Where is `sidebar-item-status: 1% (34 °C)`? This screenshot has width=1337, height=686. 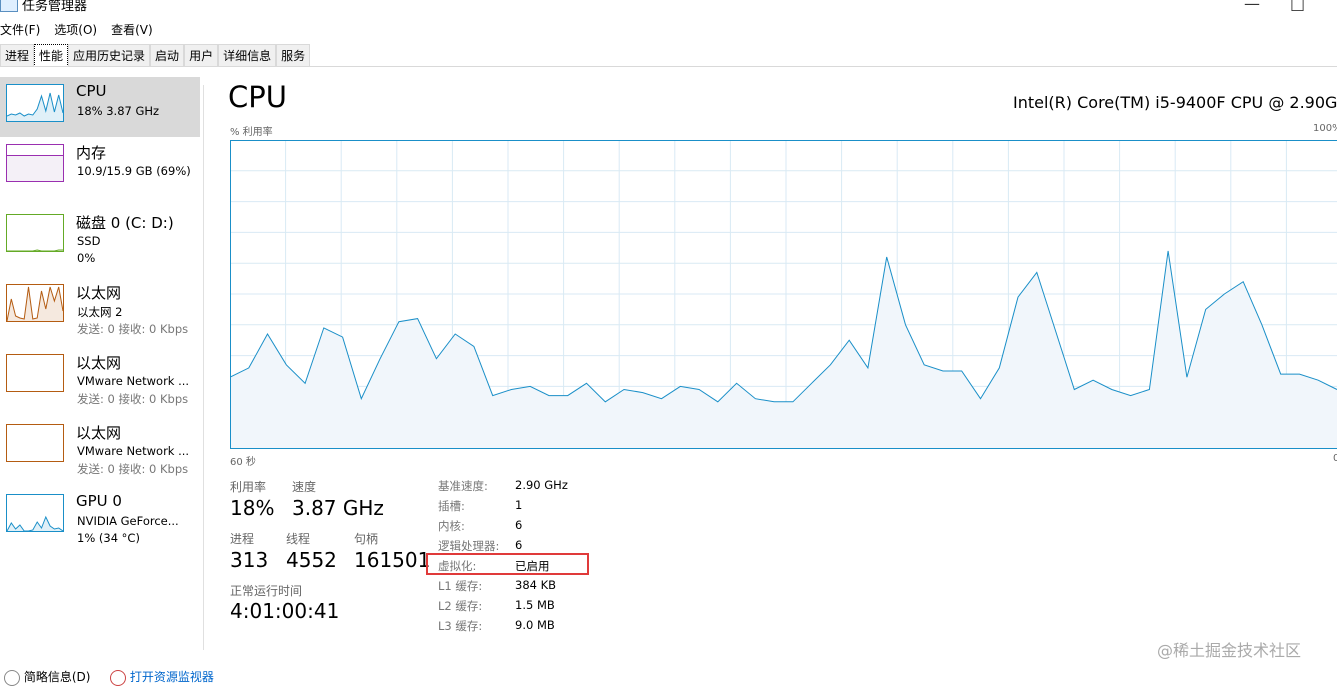
sidebar-item-status: 1% (34 °C) is located at coordinates (108, 538).